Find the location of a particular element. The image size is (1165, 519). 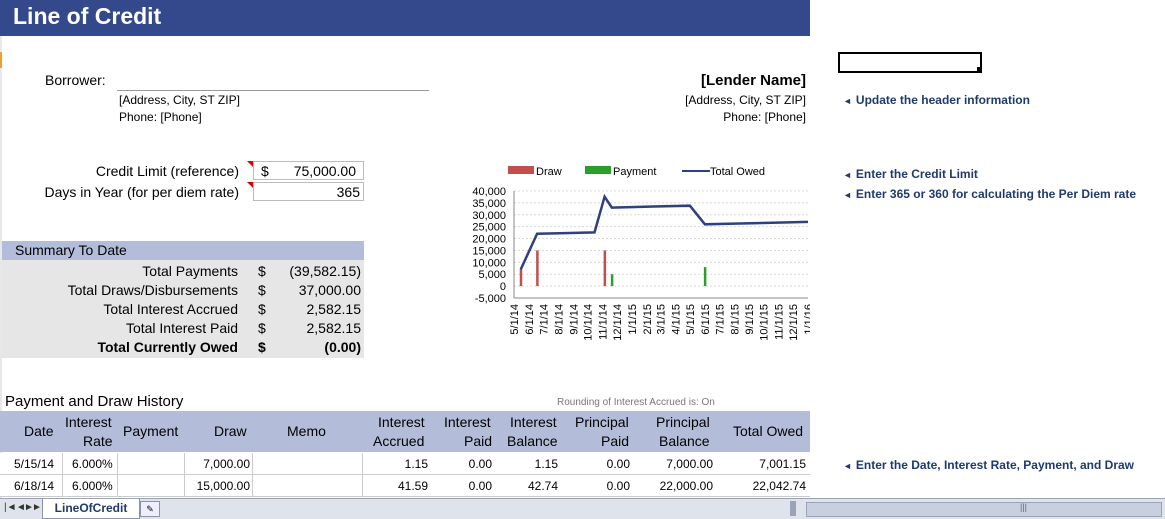

cell-pbal: 7,000.00 is located at coordinates (689, 464).